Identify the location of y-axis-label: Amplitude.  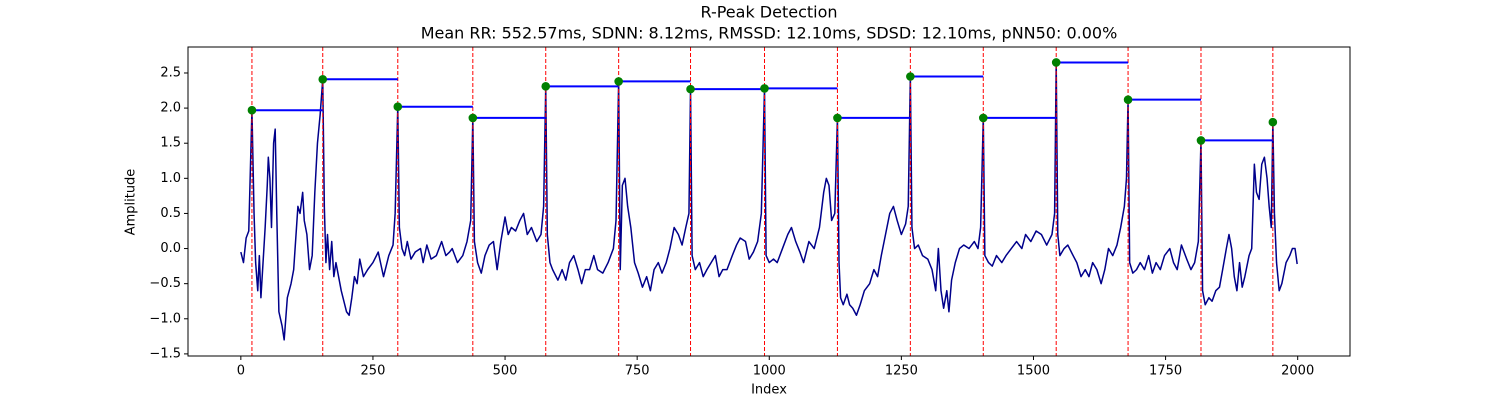
(131, 202).